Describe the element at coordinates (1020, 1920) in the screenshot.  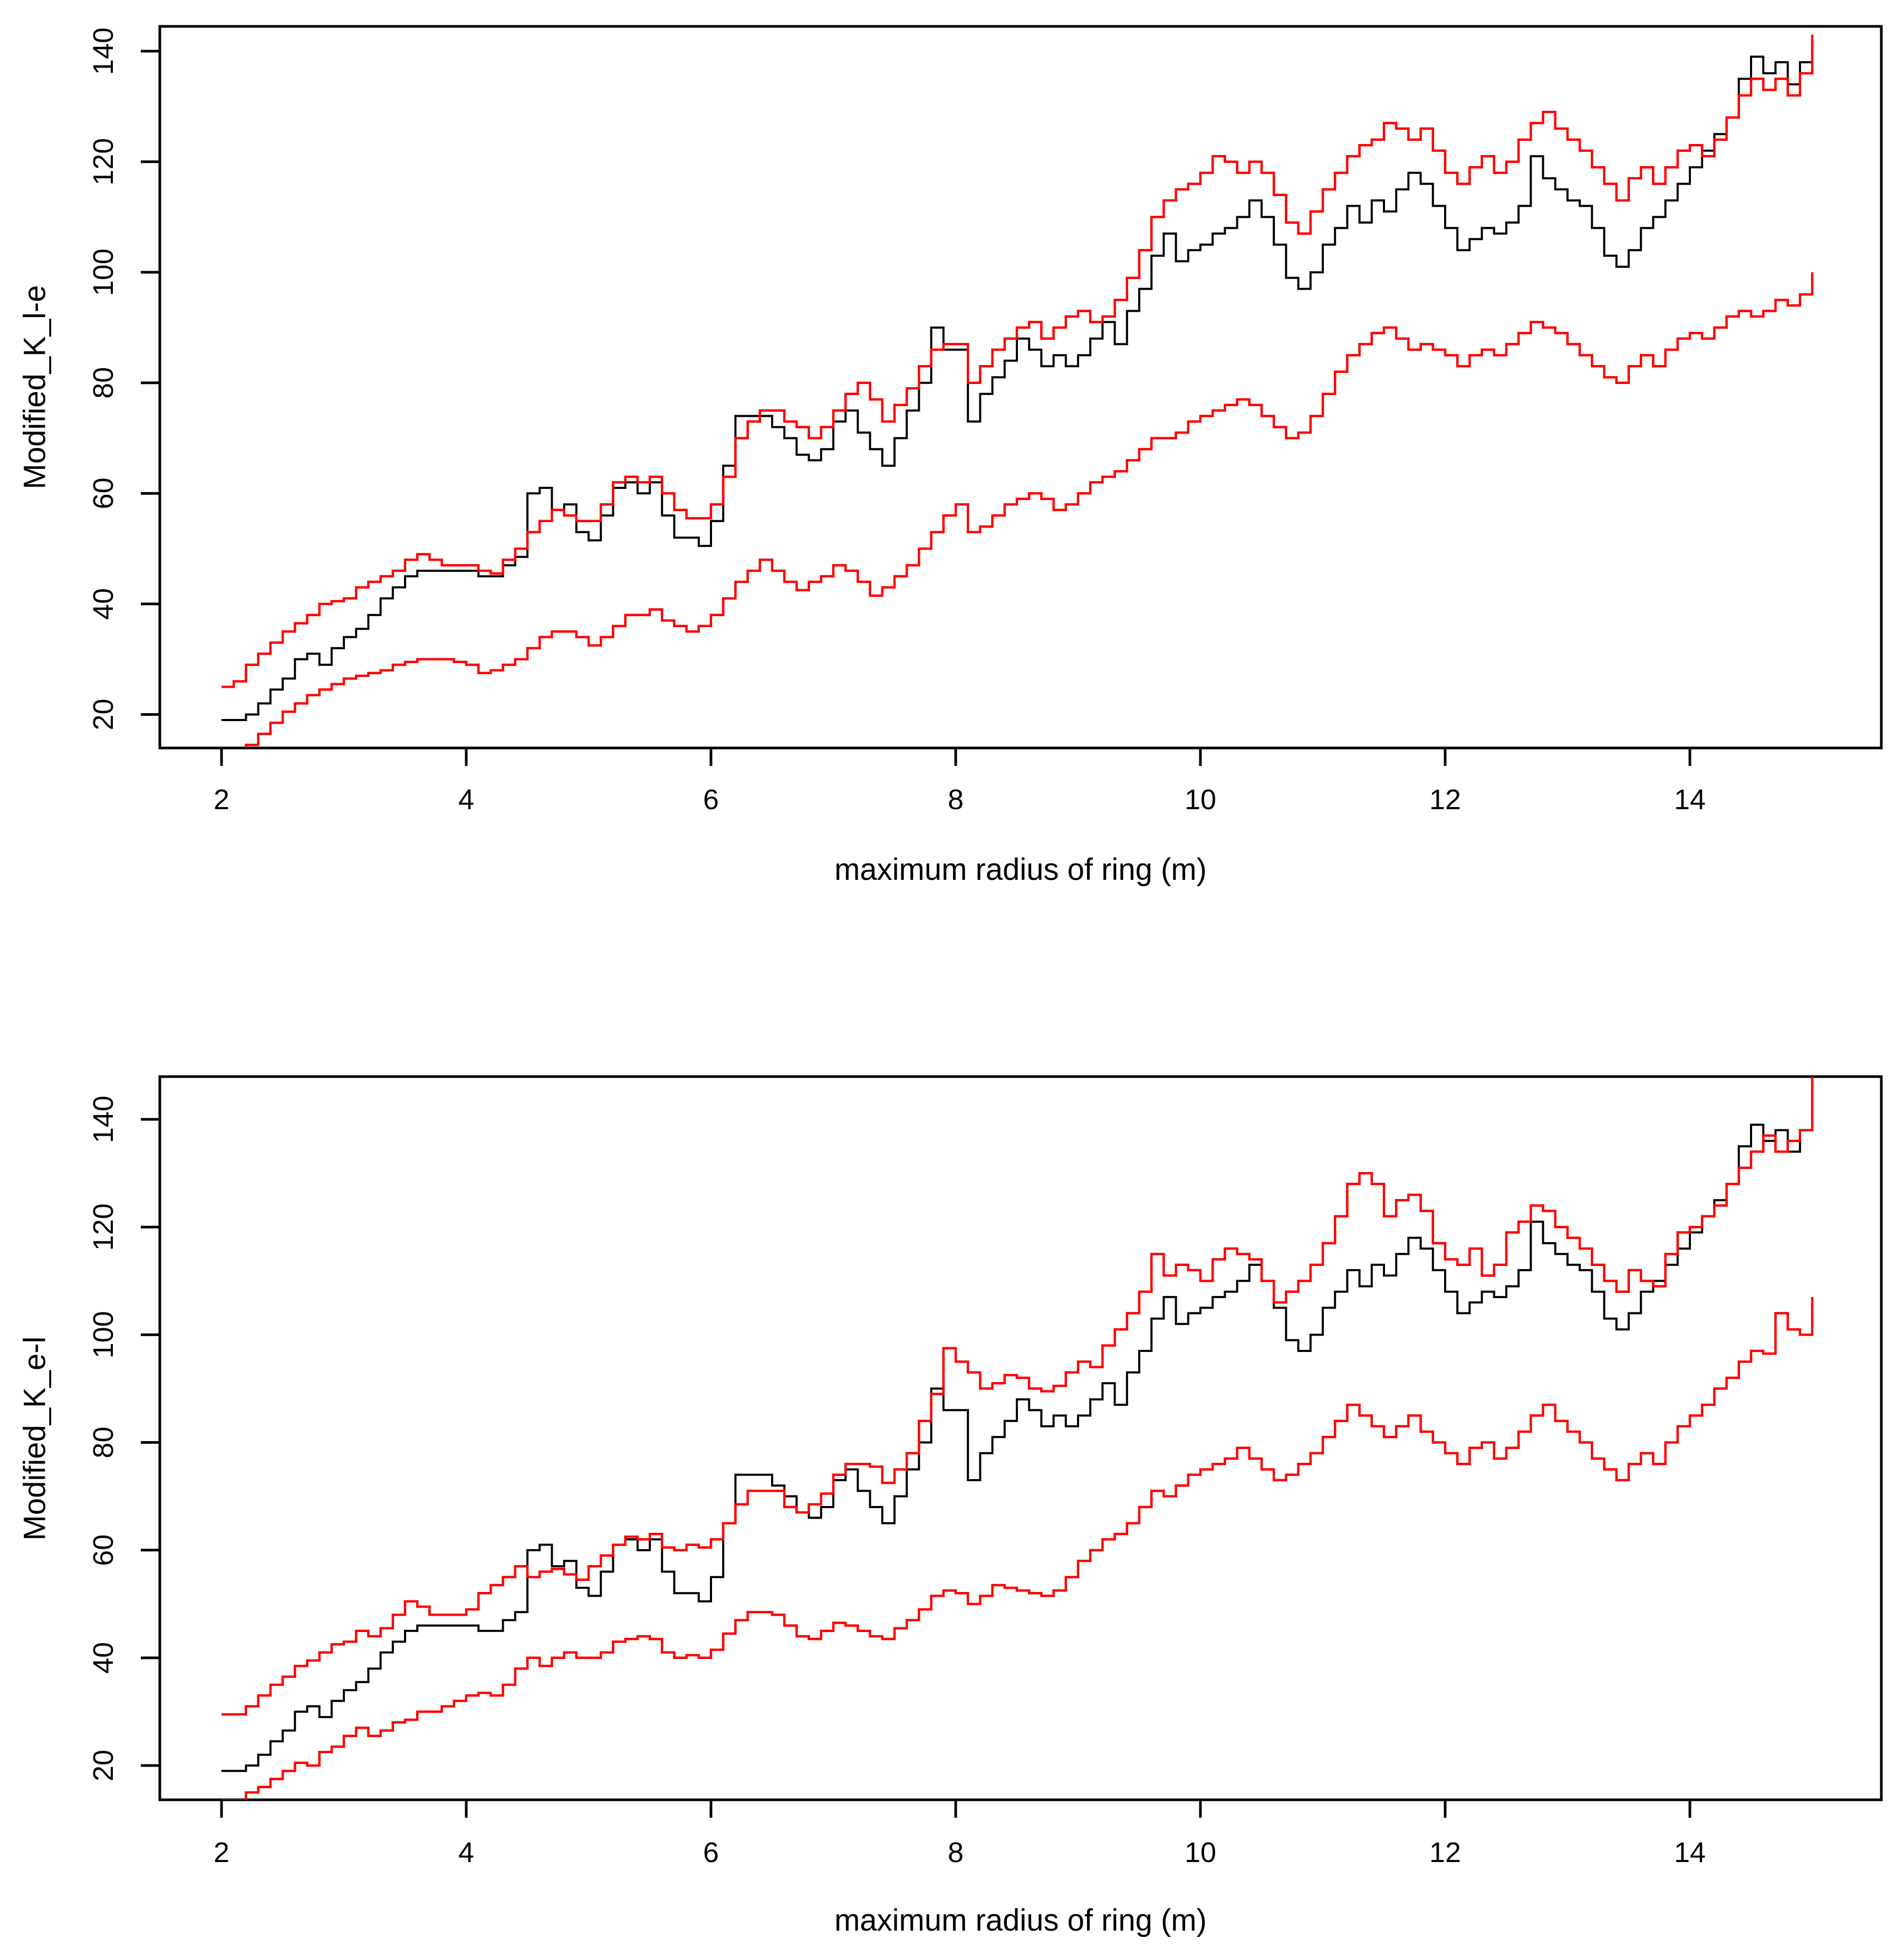
I see `x-axis-title-bottom: maximum radius of ring (m)` at that location.